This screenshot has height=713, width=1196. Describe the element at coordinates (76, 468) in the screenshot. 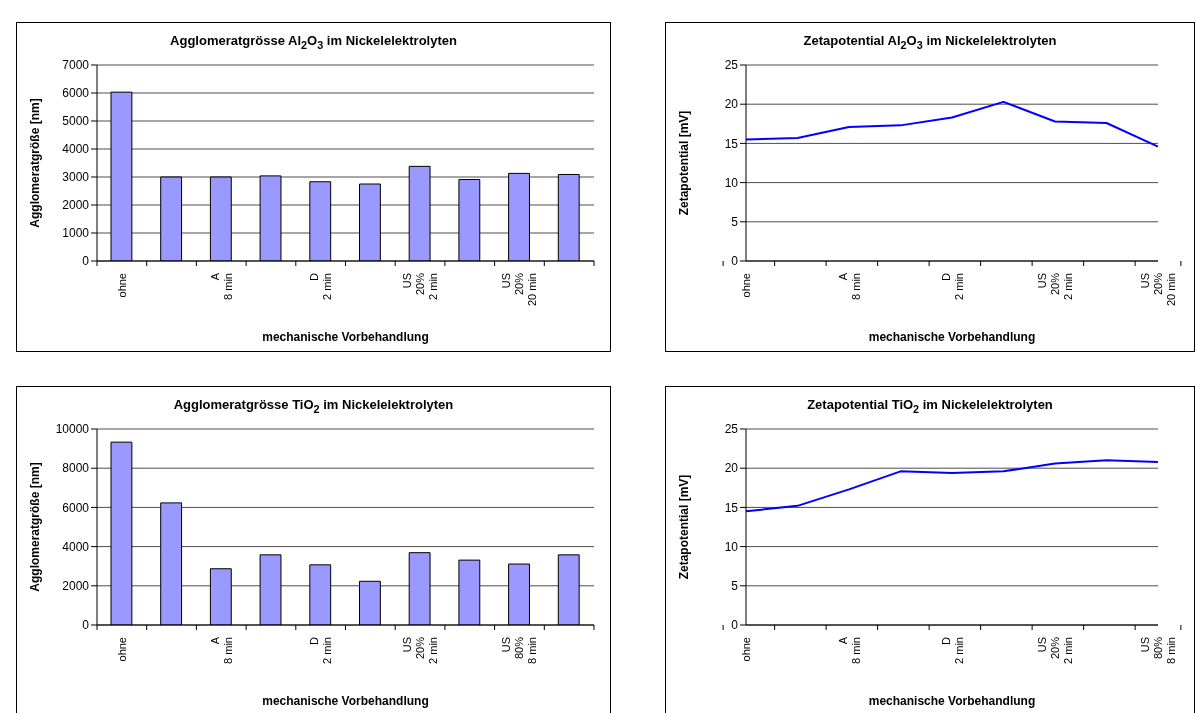

I see `y-tick-label: 8000` at that location.